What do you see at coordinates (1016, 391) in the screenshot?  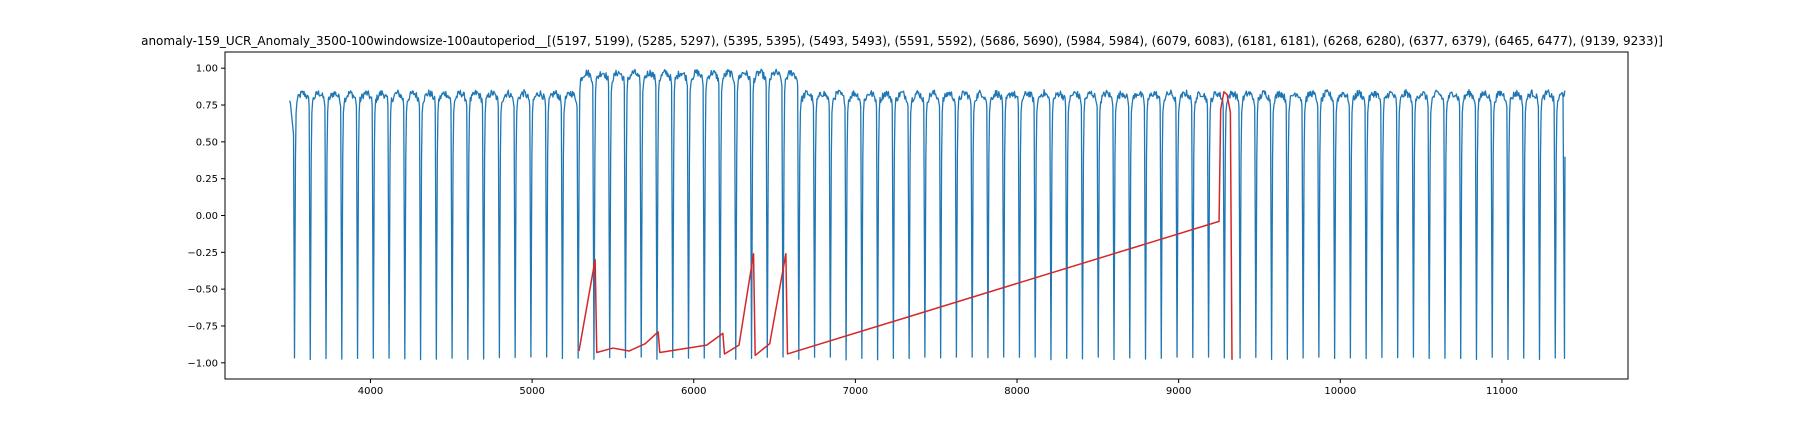 I see `x-tick-label: 8000` at bounding box center [1016, 391].